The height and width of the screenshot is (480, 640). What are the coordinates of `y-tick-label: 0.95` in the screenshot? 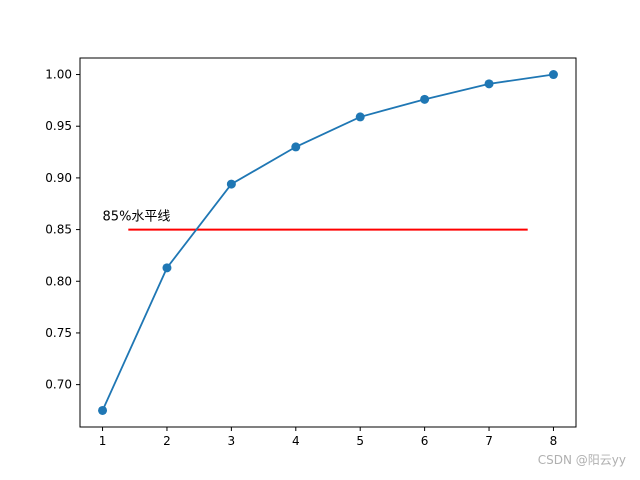 It's located at (58, 126).